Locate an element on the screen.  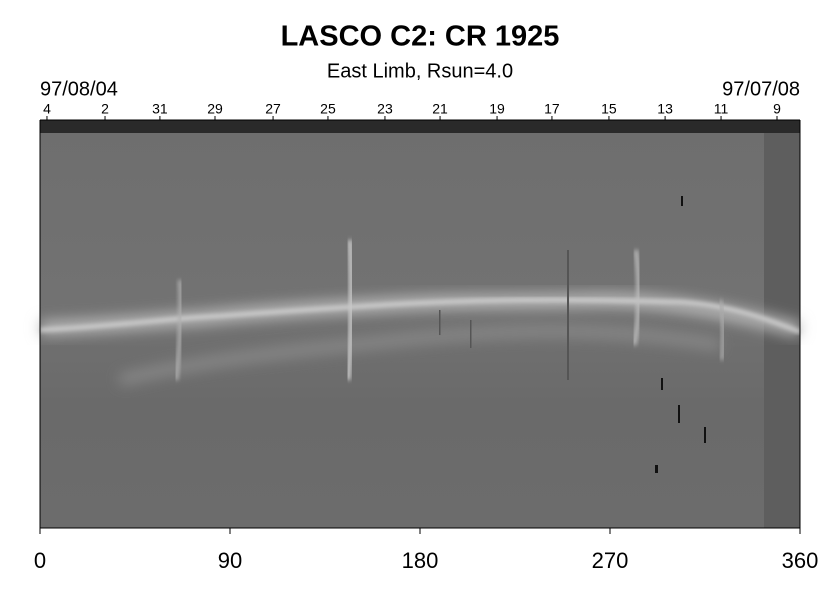
top-tick-label: 23 is located at coordinates (385, 109).